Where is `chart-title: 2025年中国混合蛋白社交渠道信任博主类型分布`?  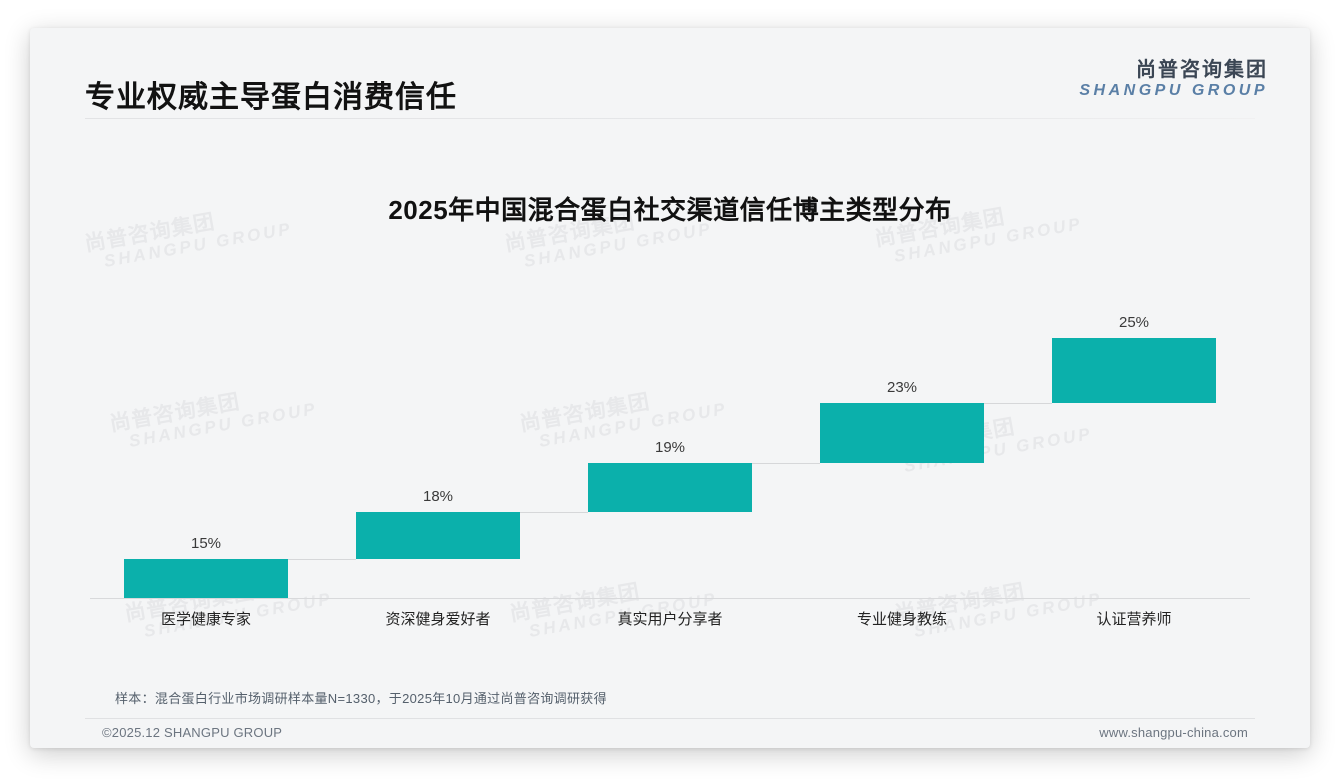 chart-title: 2025年中国混合蛋白社交渠道信任博主类型分布 is located at coordinates (670, 210).